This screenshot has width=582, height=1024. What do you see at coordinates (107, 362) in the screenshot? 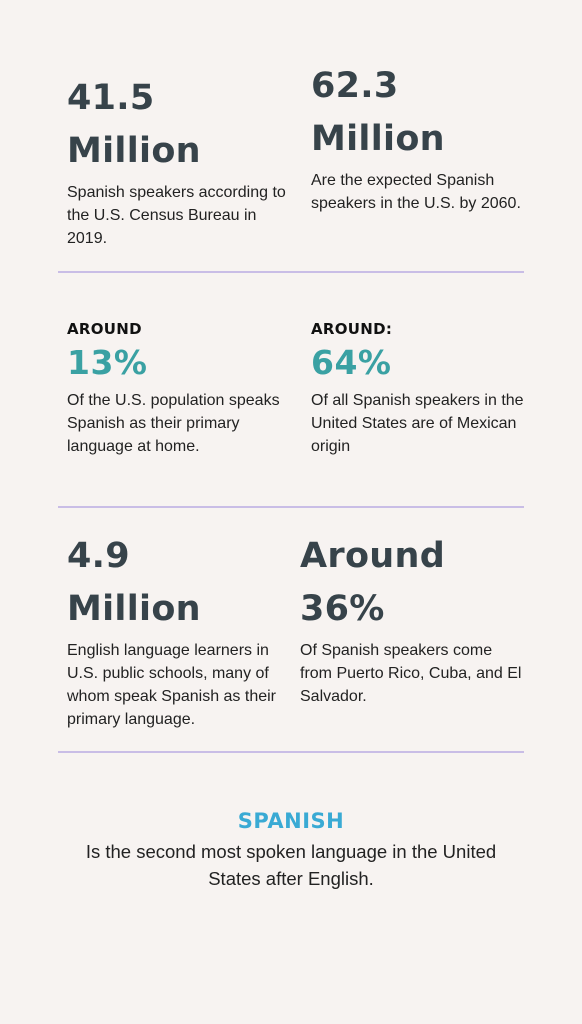
I see `stat-percent: 13%` at bounding box center [107, 362].